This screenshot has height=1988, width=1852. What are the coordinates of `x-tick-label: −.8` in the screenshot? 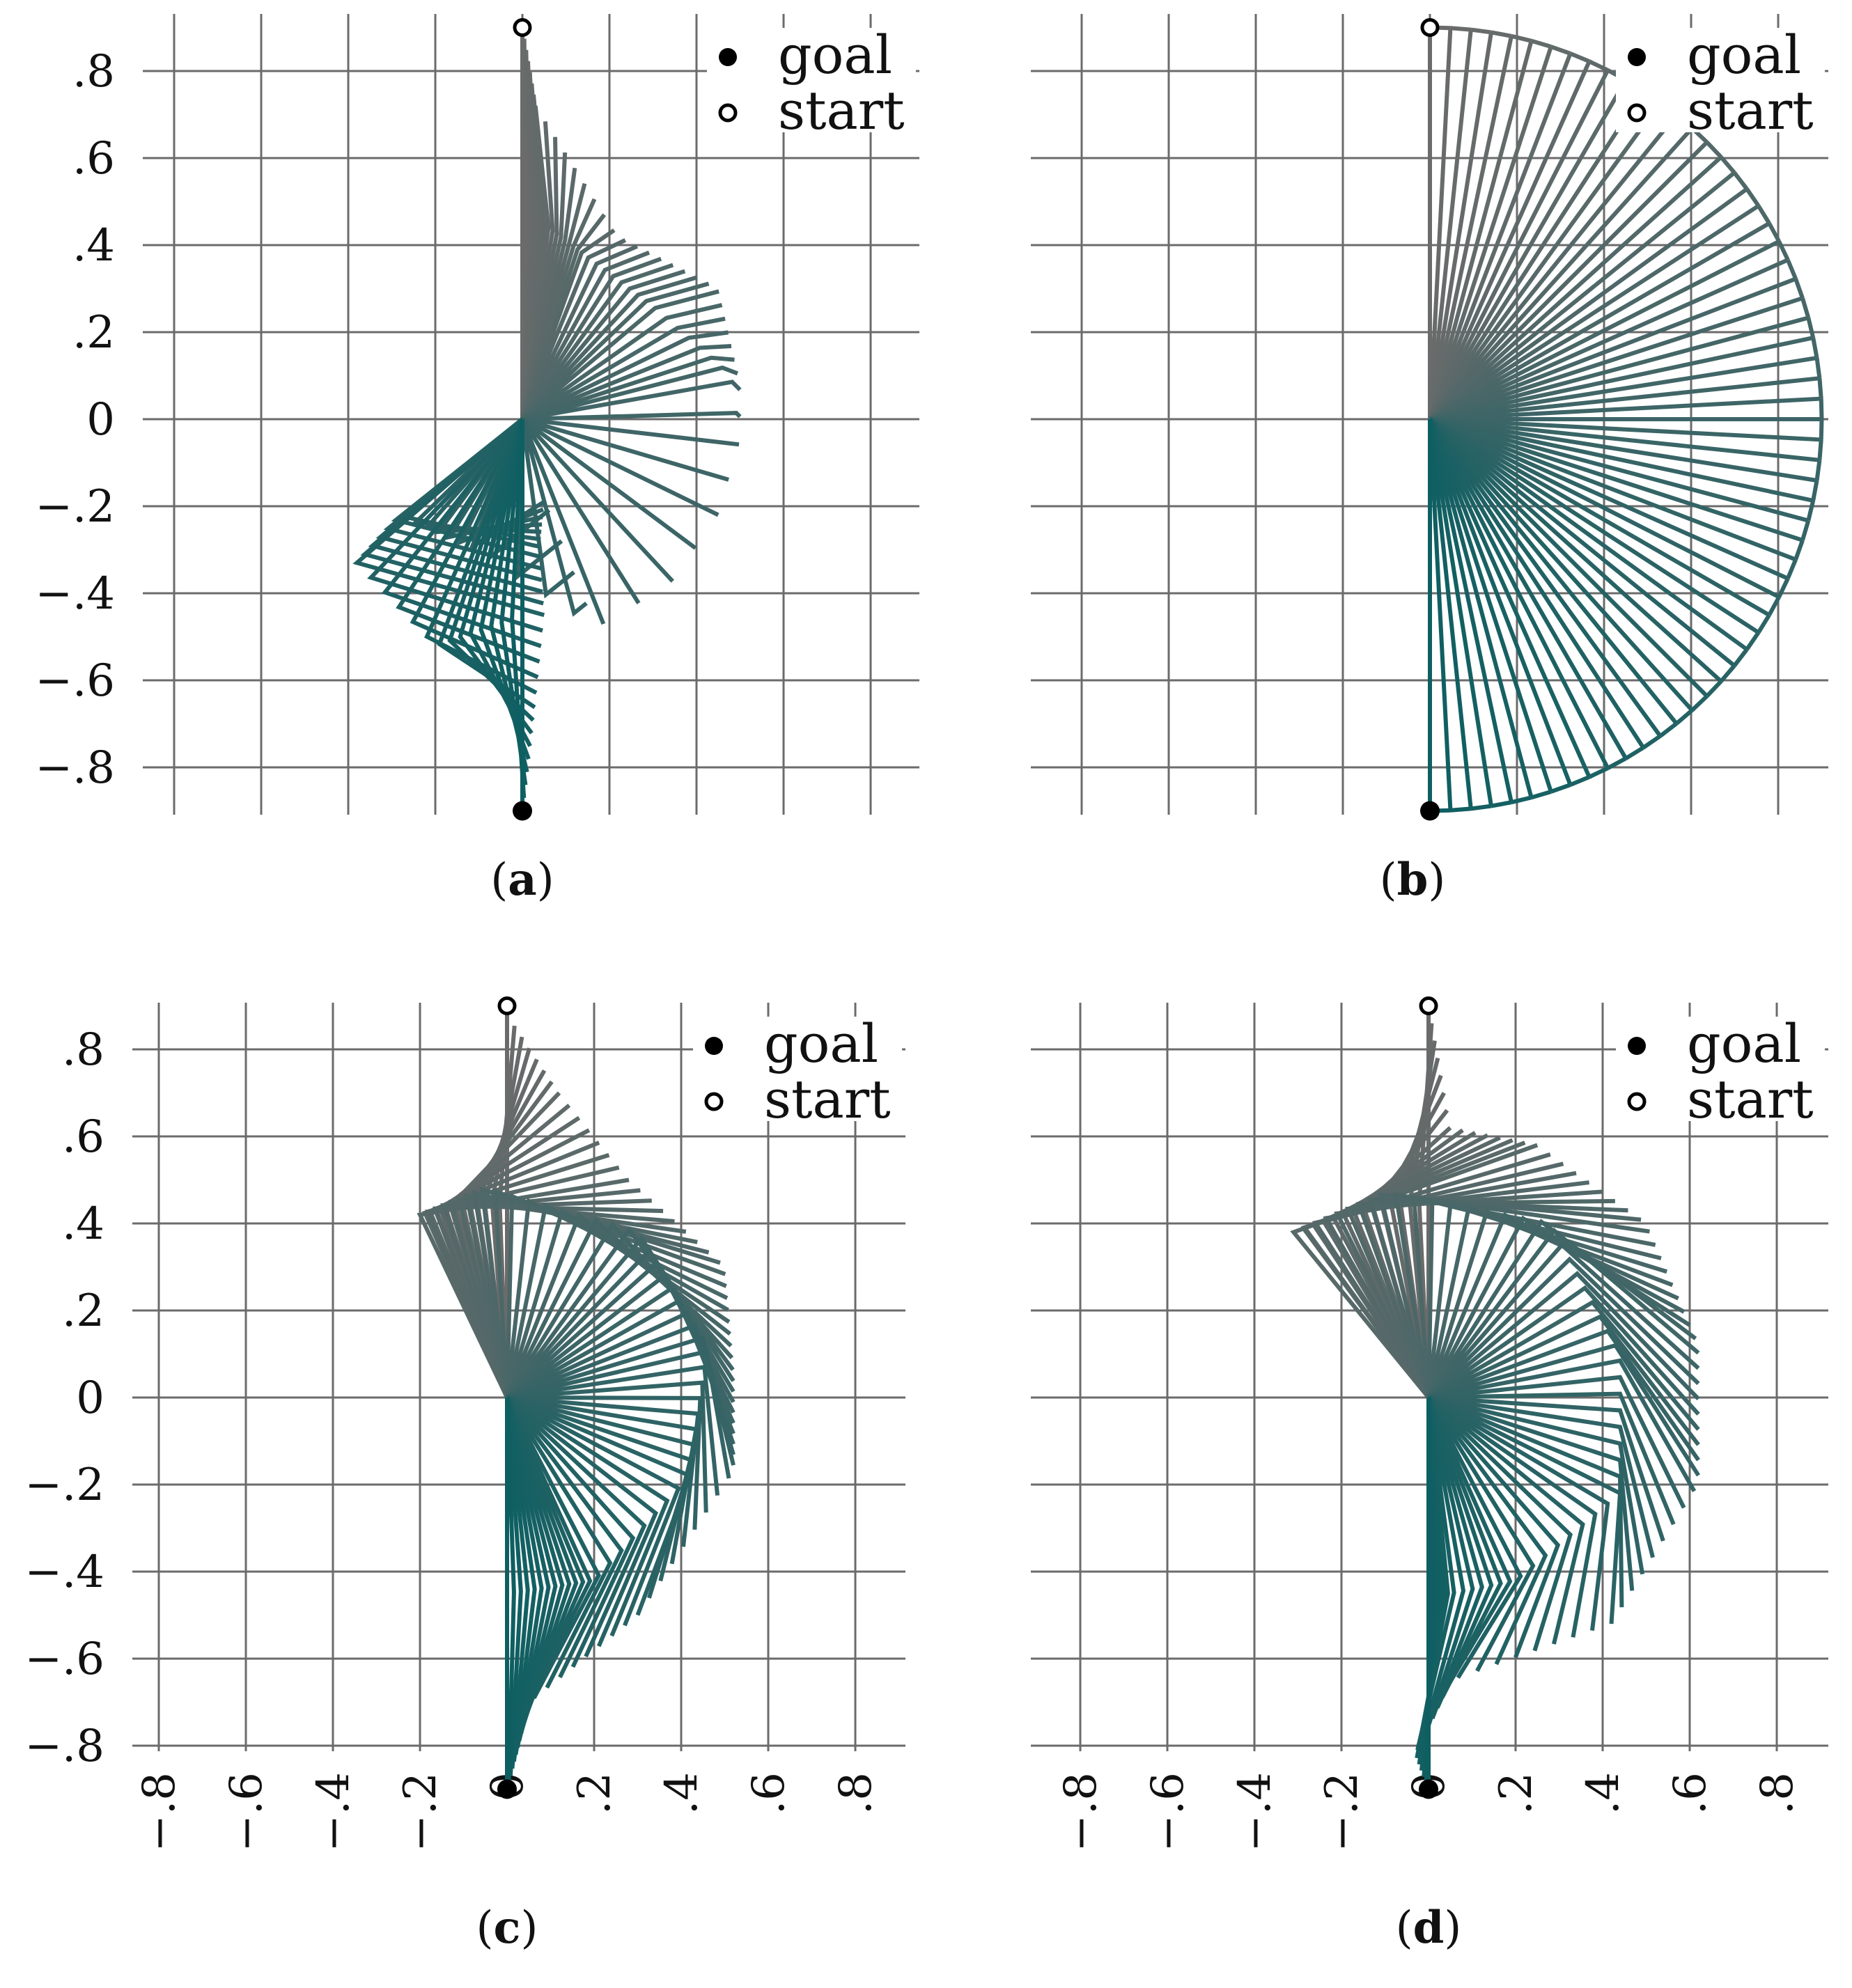 It's located at (159, 1812).